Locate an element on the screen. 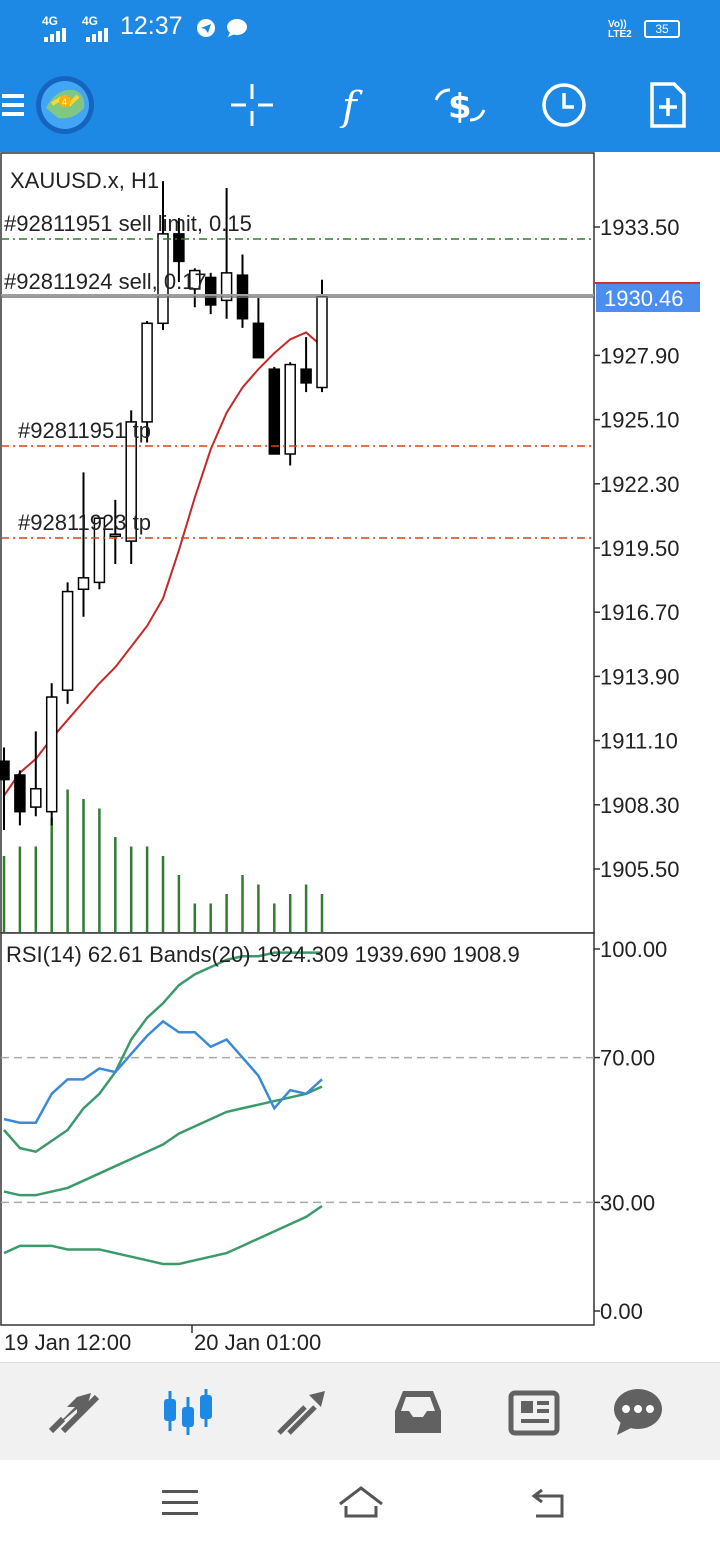 Image resolution: width=720 pixels, height=1544 pixels. rsi-lines is located at coordinates (163, 1108).